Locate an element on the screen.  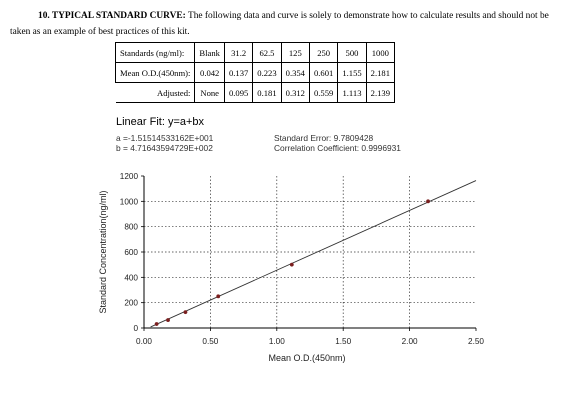
fit-correlation-coefficient: Correlation Coefficient: 0.9996931 is located at coordinates (337, 148).